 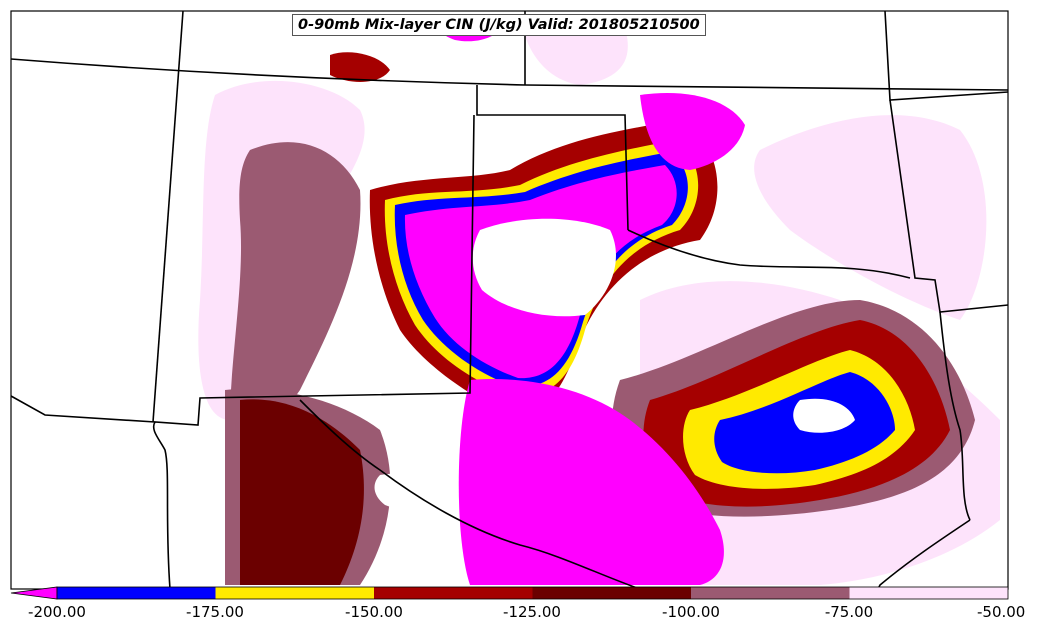 I want to click on colorbar-tick-label: -200.00, so click(x=57, y=612).